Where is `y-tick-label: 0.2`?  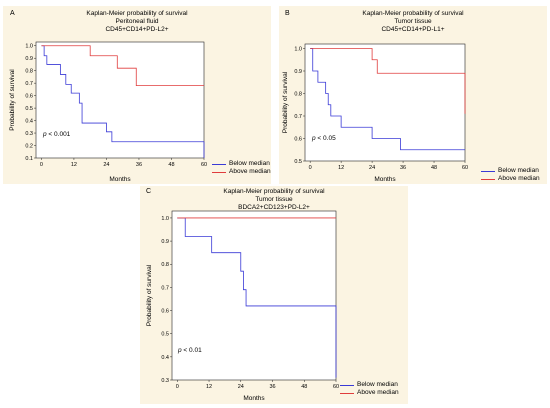
y-tick-label: 0.2 is located at coordinates (29, 147).